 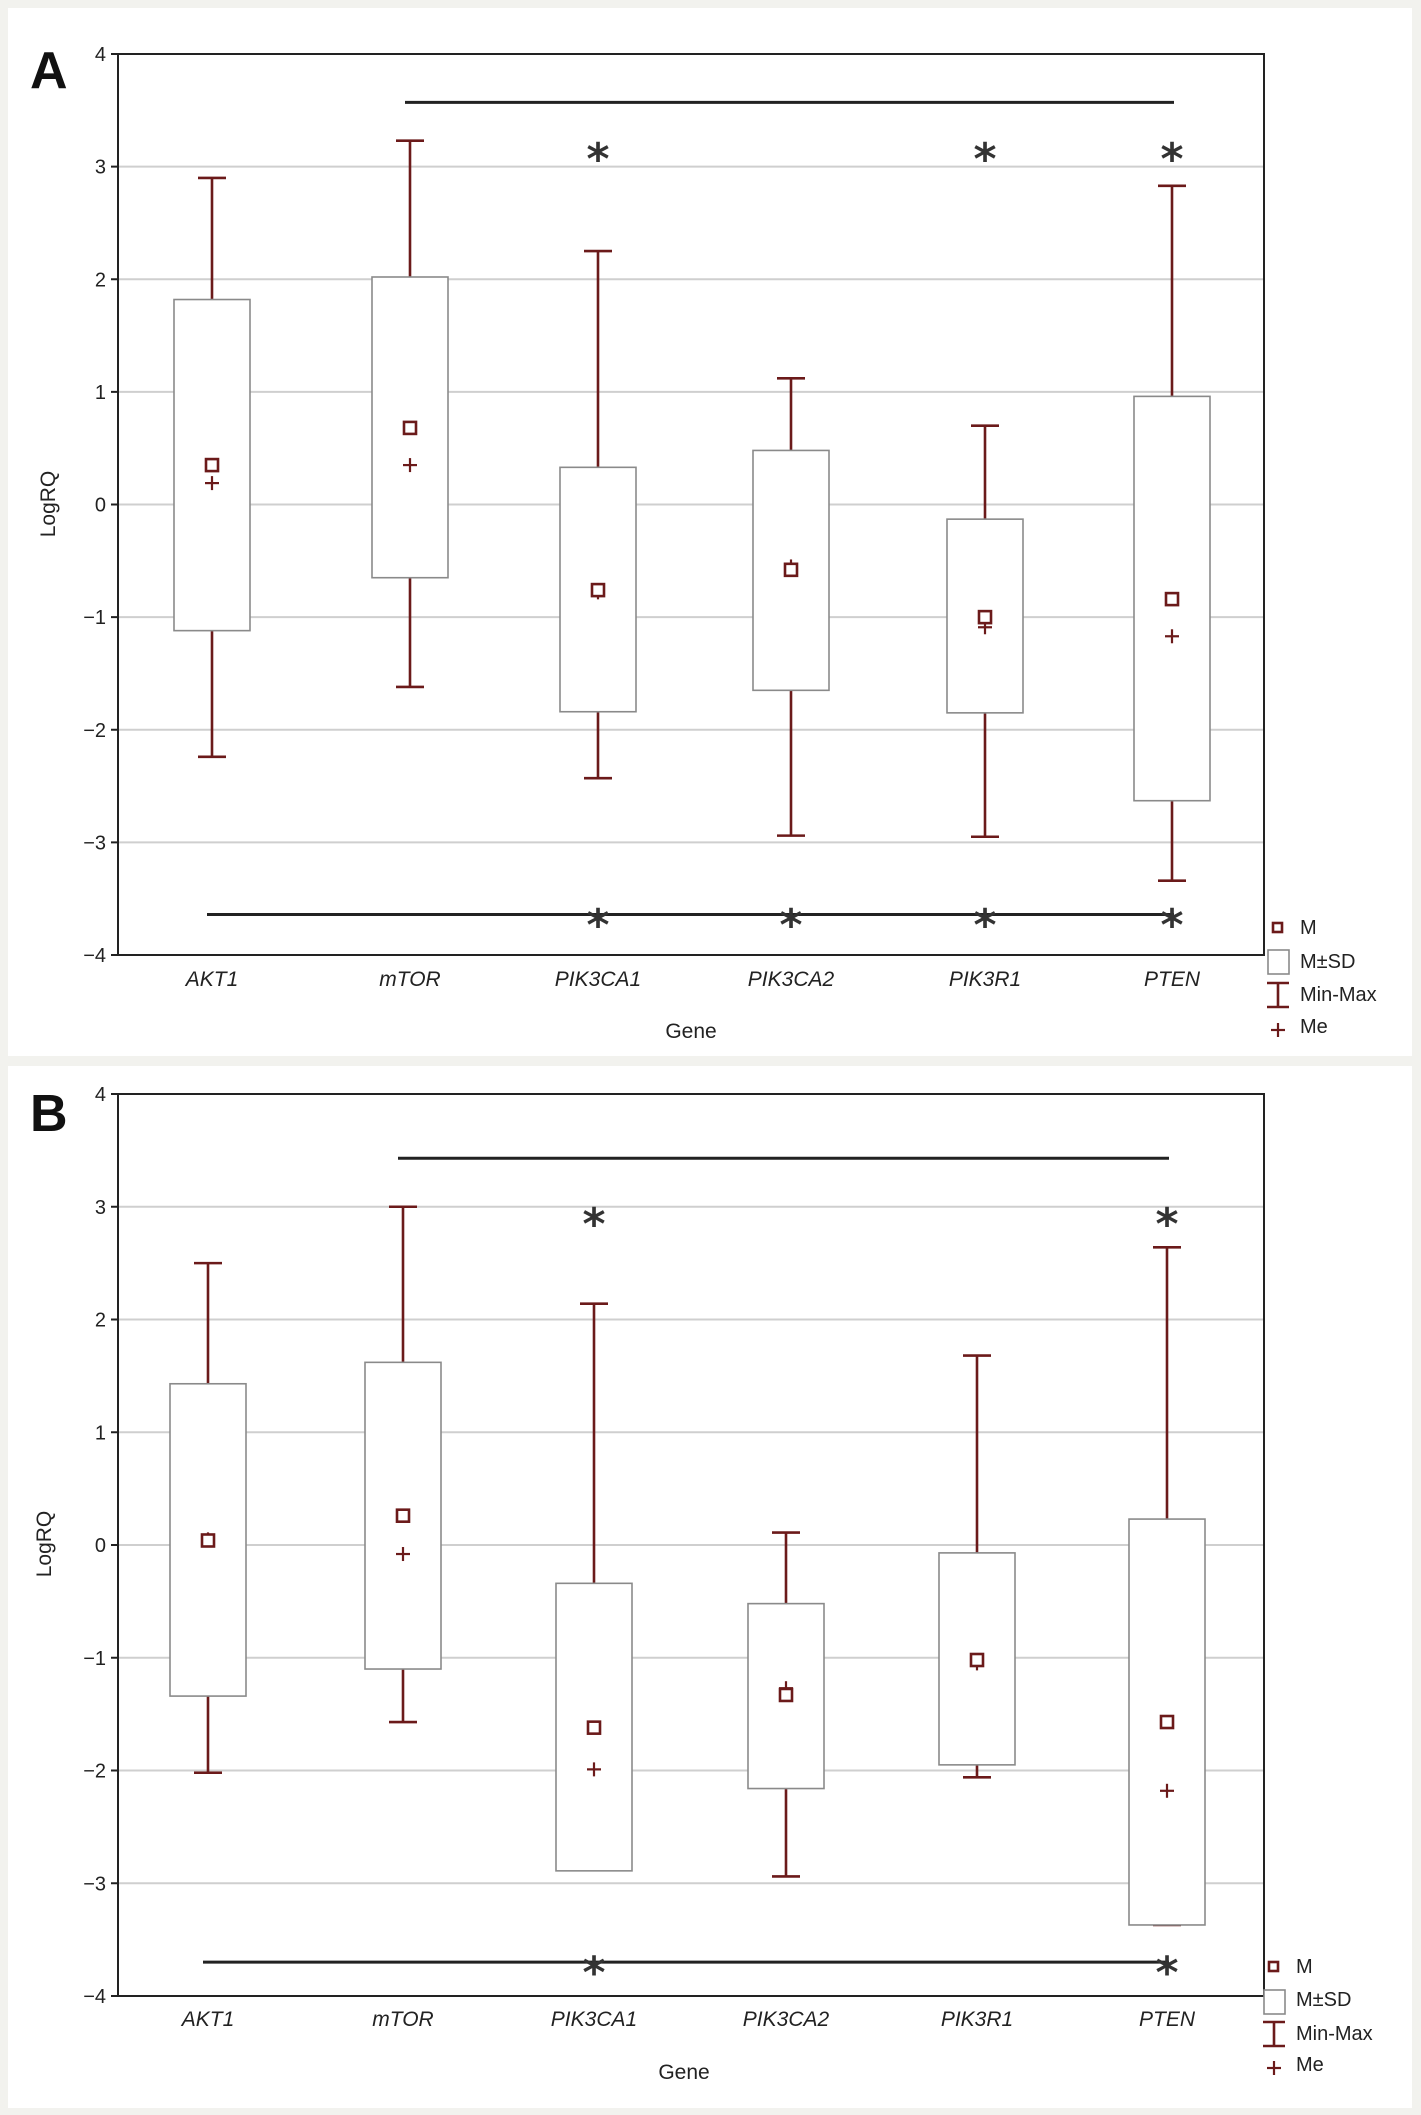 I want to click on panel-b-y-tick-label: 0, so click(x=100, y=1546).